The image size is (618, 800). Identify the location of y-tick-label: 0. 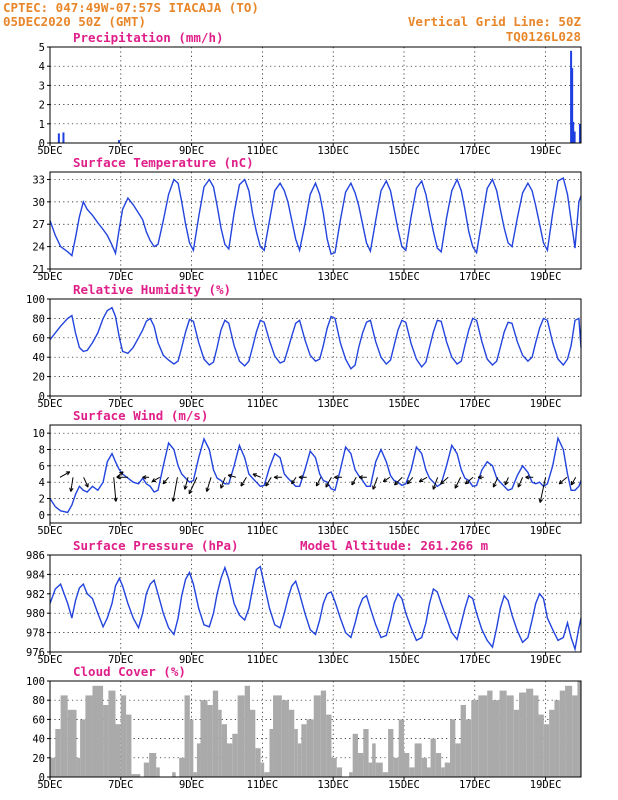
(42, 516).